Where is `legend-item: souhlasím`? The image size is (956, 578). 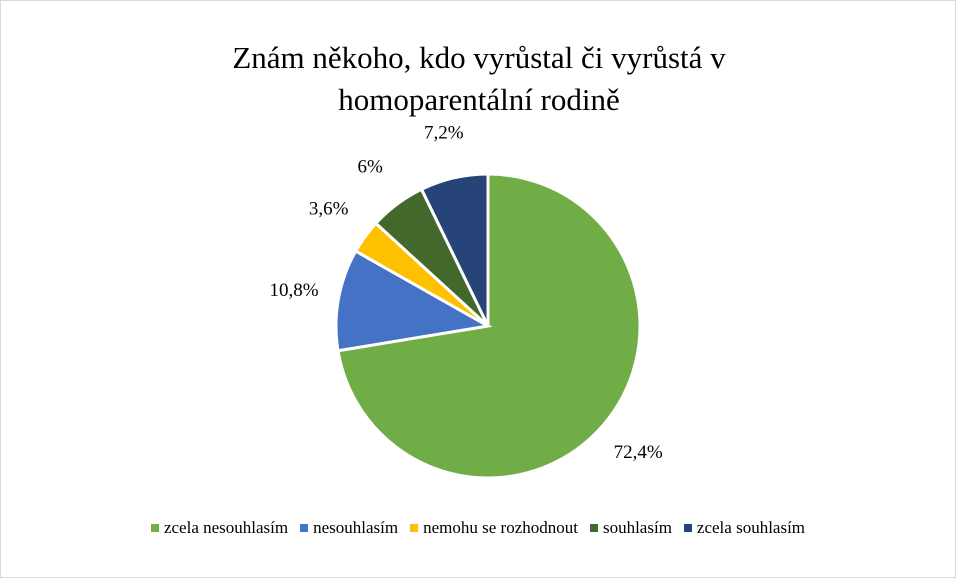 legend-item: souhlasím is located at coordinates (630, 528).